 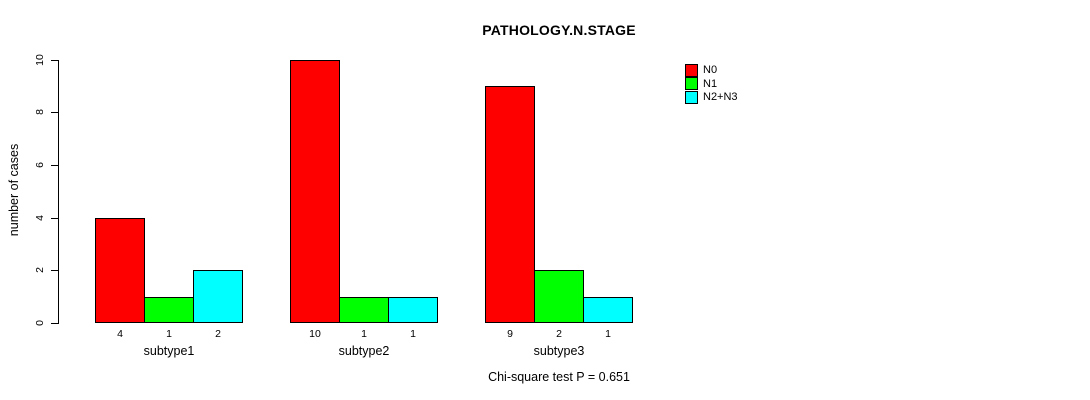 I want to click on category-label: subtype3, so click(x=559, y=351).